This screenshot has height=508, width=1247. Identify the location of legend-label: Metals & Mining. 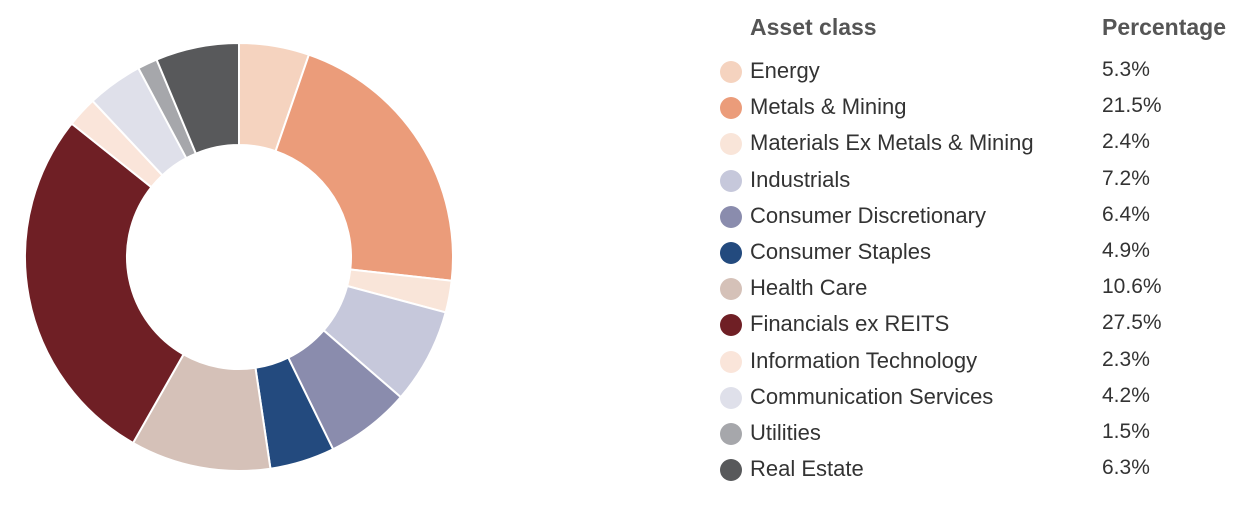
(828, 107).